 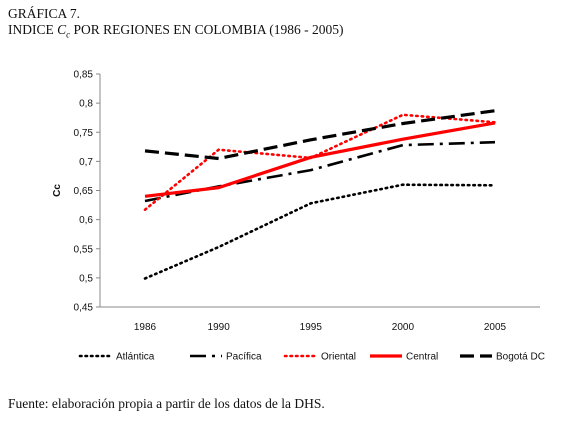 I want to click on y-tick-label: 0,6, so click(x=86, y=220).